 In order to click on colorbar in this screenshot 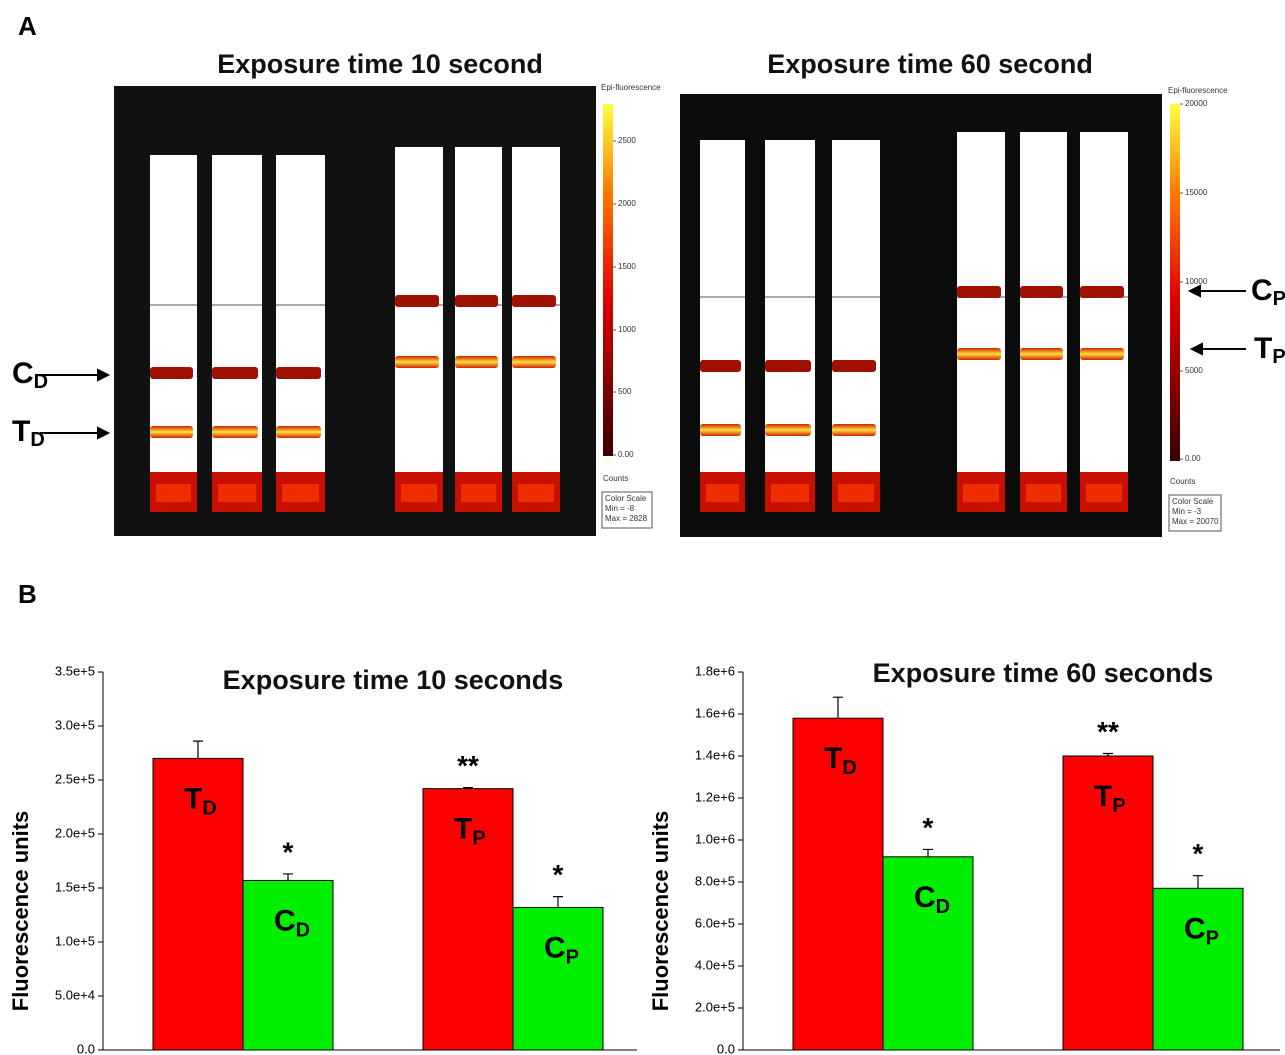, I will do `click(608, 280)`.